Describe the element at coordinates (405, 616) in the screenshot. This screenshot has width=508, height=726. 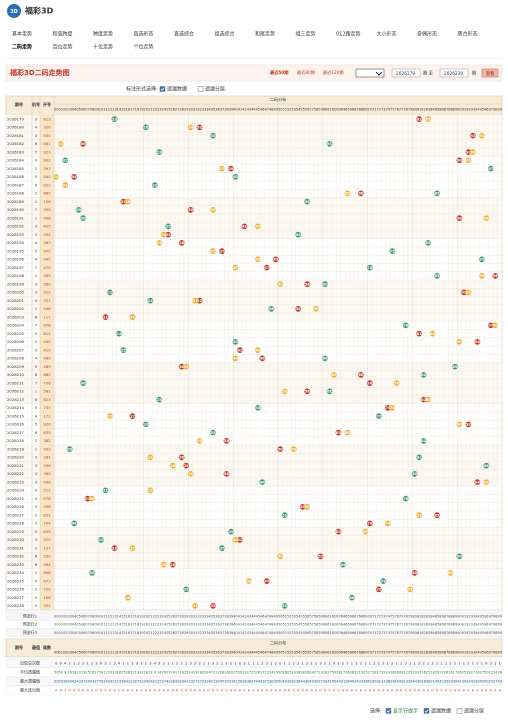
I see `presel-code: 78` at that location.